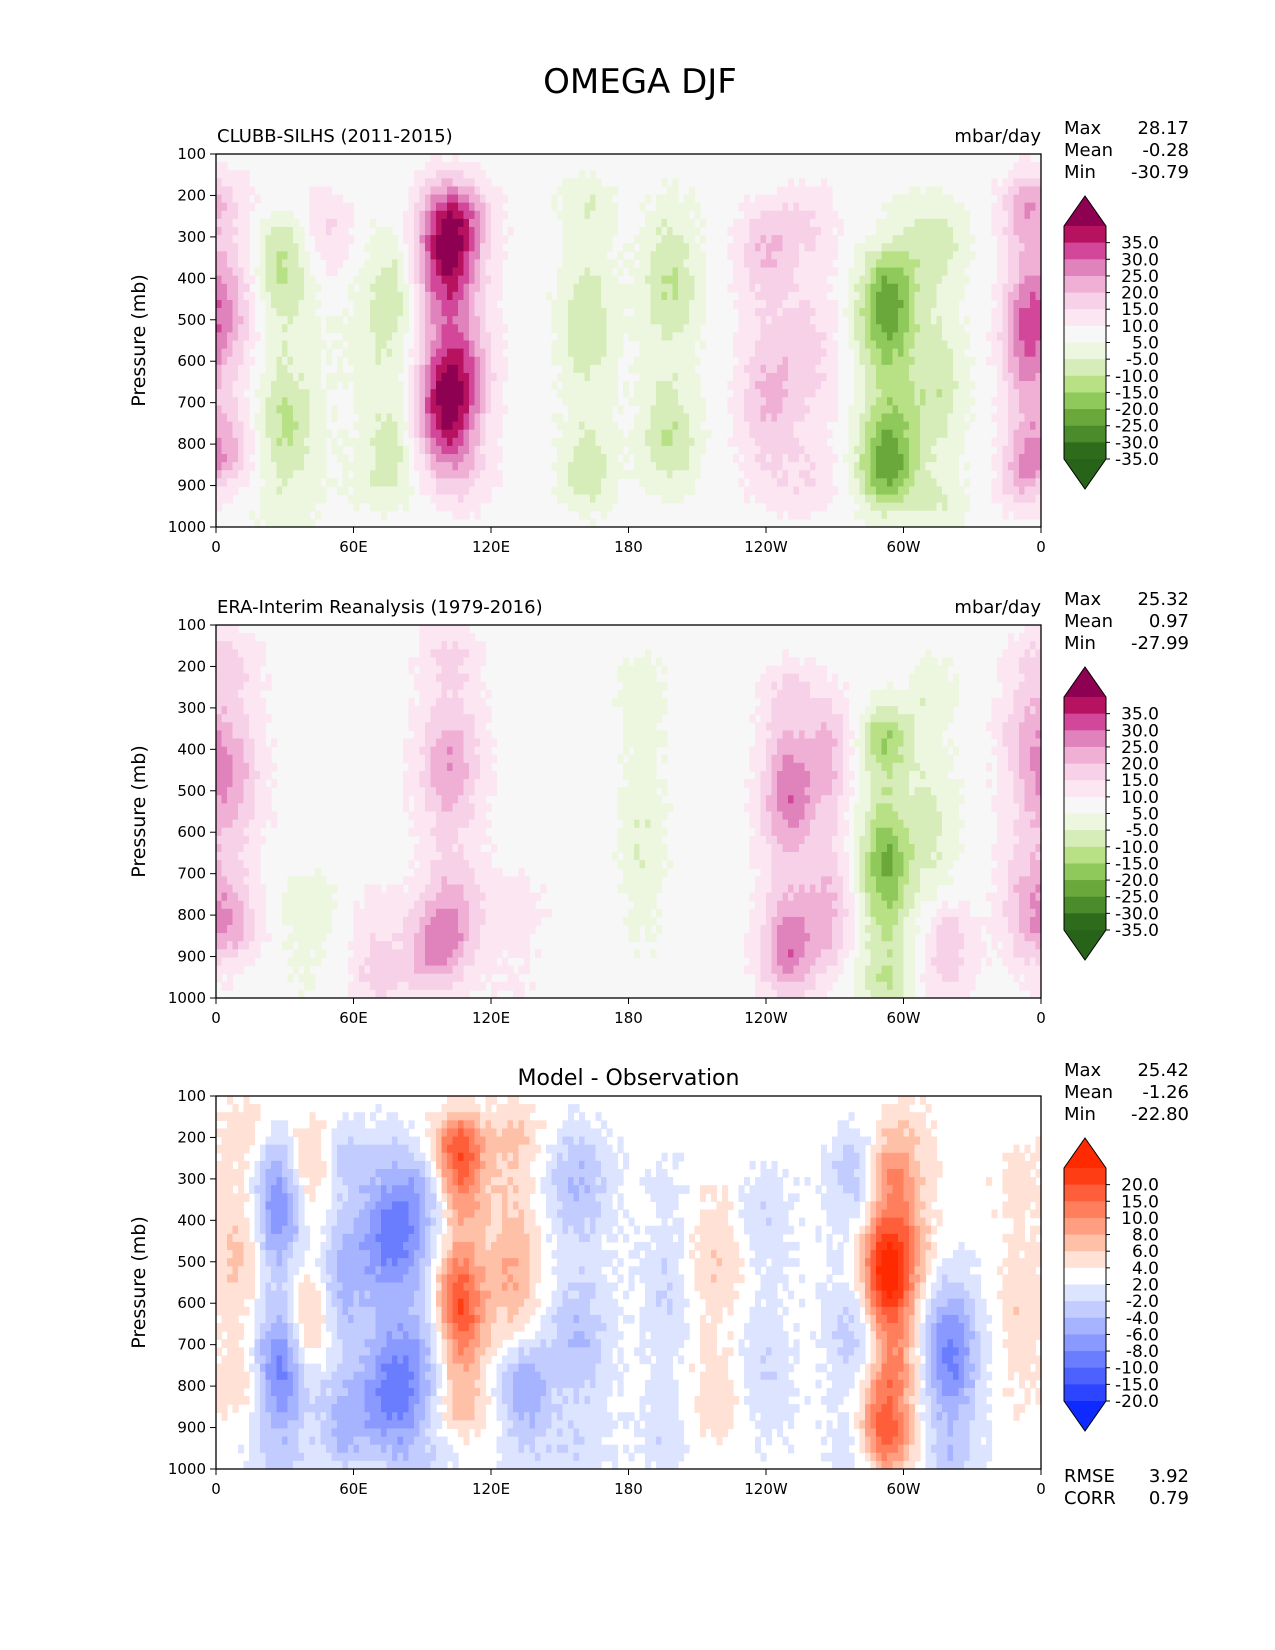  What do you see at coordinates (628, 547) in the screenshot?
I see `x-tick-label: 180` at bounding box center [628, 547].